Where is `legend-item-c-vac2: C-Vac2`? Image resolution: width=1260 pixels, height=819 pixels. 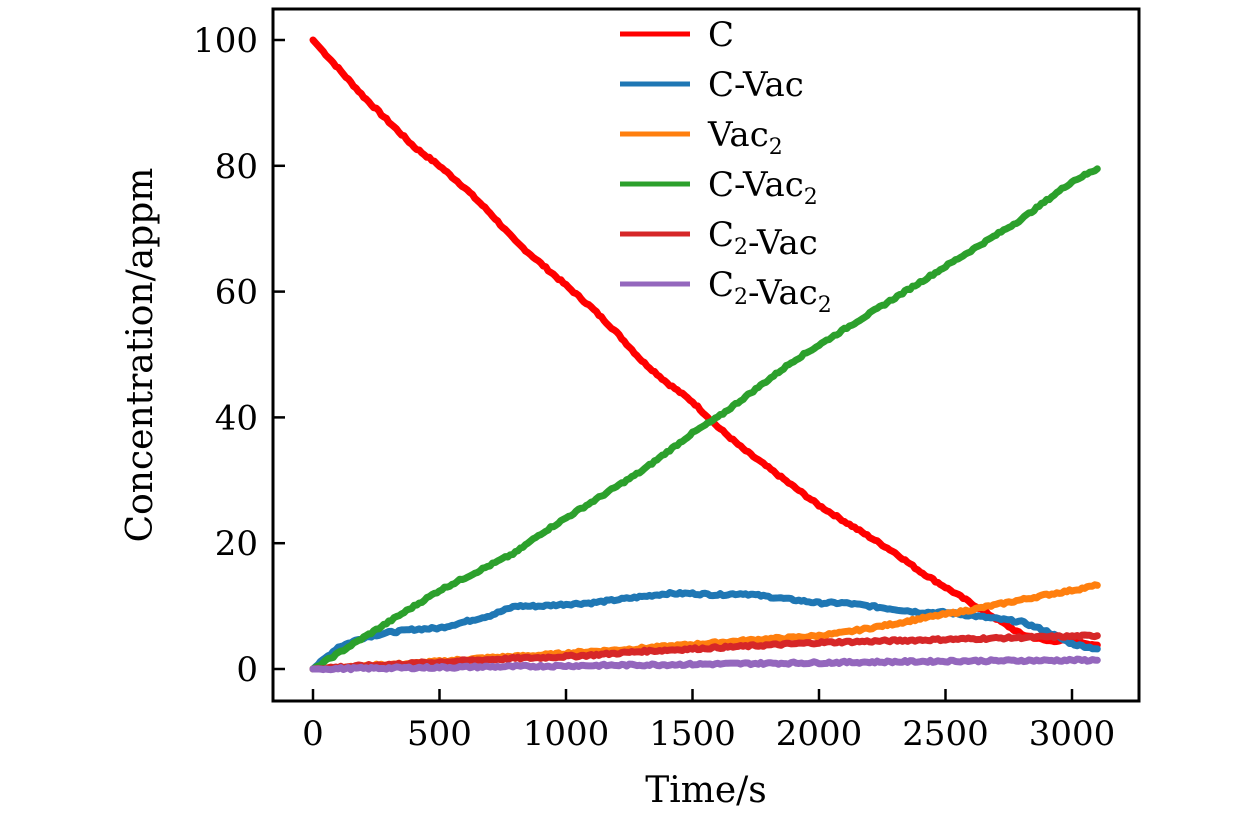
legend-item-c-vac2: C-Vac2 is located at coordinates (719, 187).